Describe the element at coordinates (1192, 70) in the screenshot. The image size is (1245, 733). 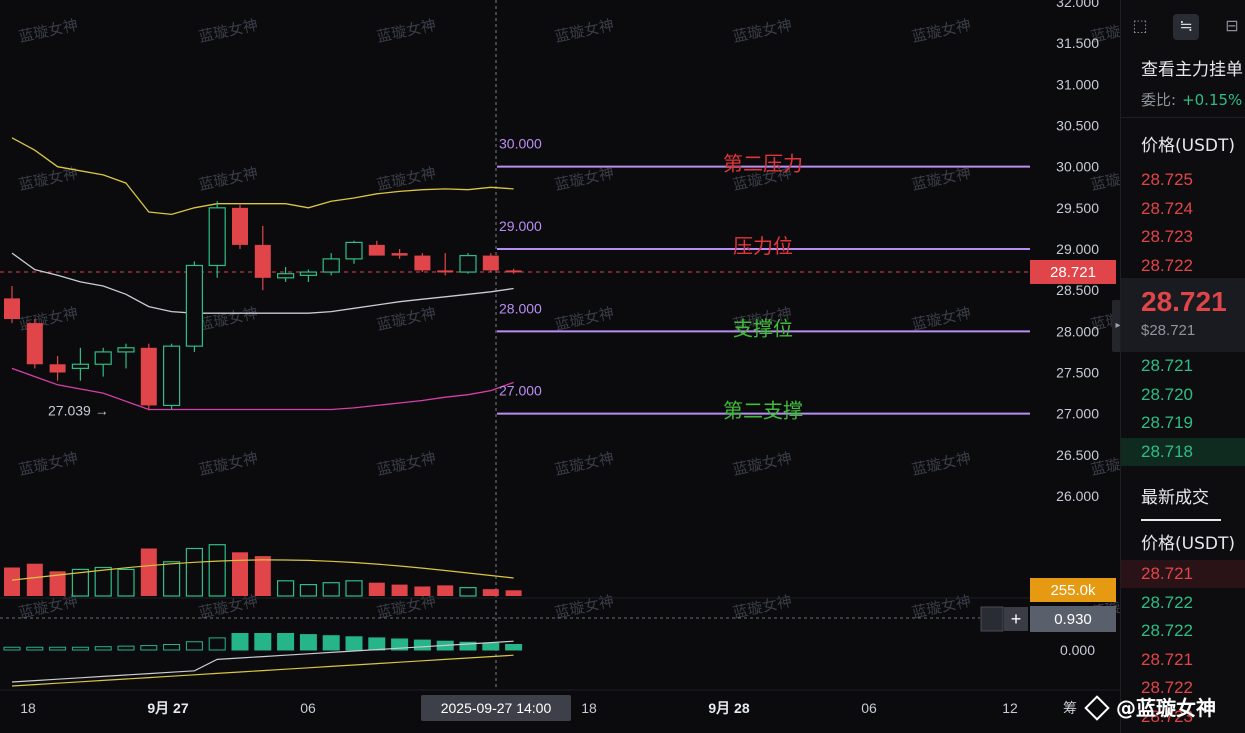
I see `main-orders-link: 查看主力挂单` at that location.